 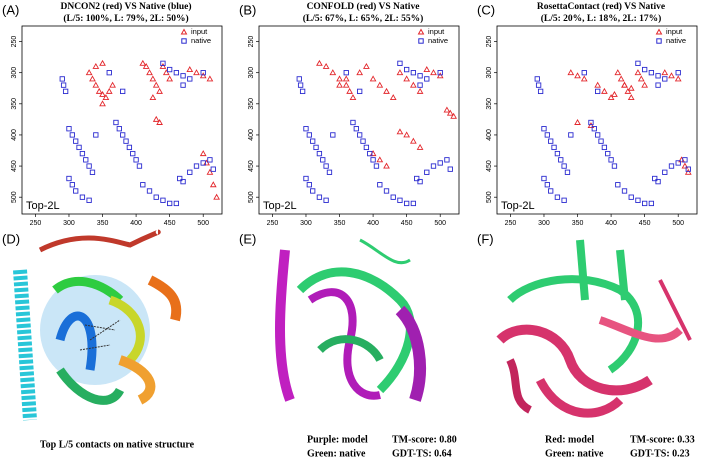 I want to click on y-tick-label: 400, so click(x=14, y=135).